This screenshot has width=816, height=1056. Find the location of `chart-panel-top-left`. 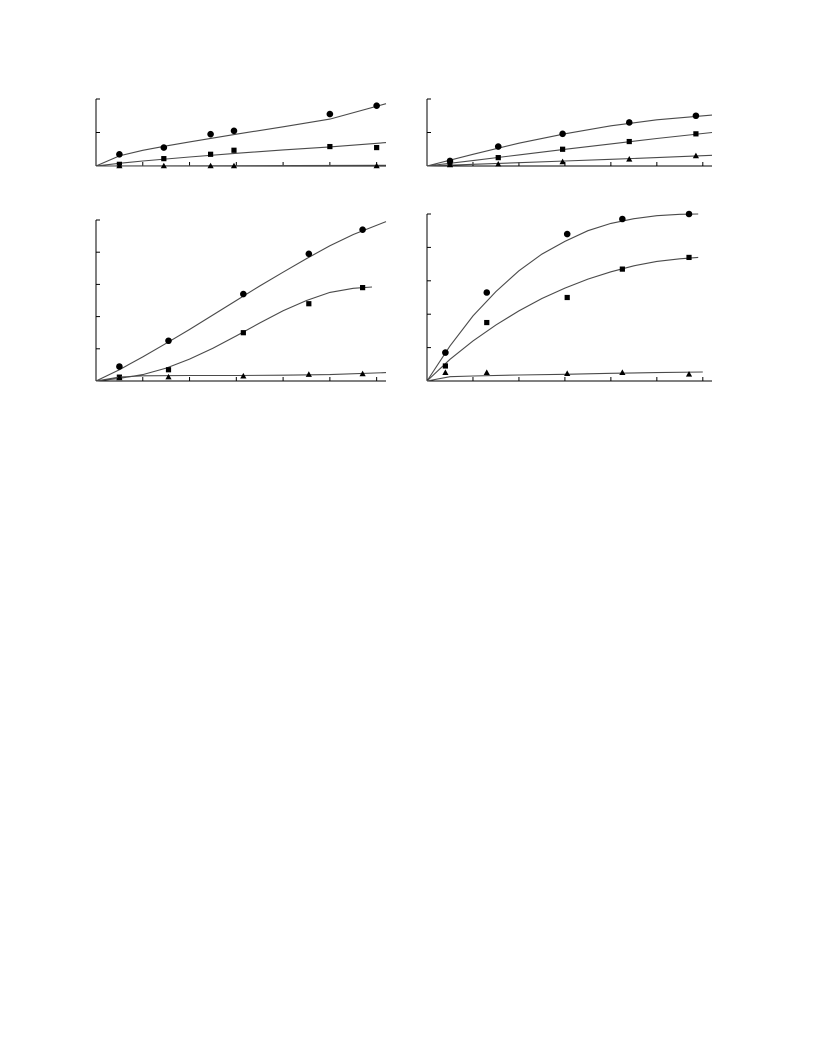

chart-panel-top-left is located at coordinates (241, 133).